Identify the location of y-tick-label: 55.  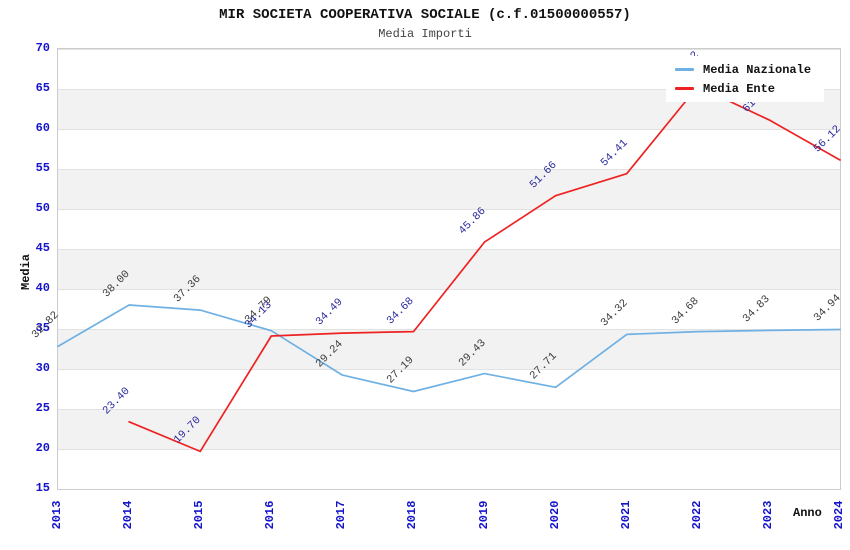
(42, 168).